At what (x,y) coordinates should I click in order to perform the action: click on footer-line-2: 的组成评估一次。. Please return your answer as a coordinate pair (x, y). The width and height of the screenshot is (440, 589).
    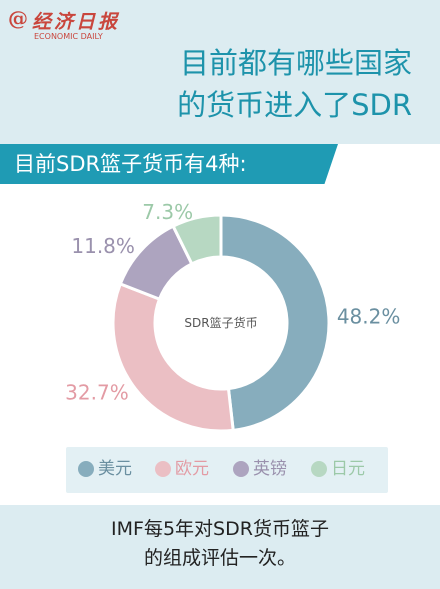
    Looking at the image, I should click on (219, 558).